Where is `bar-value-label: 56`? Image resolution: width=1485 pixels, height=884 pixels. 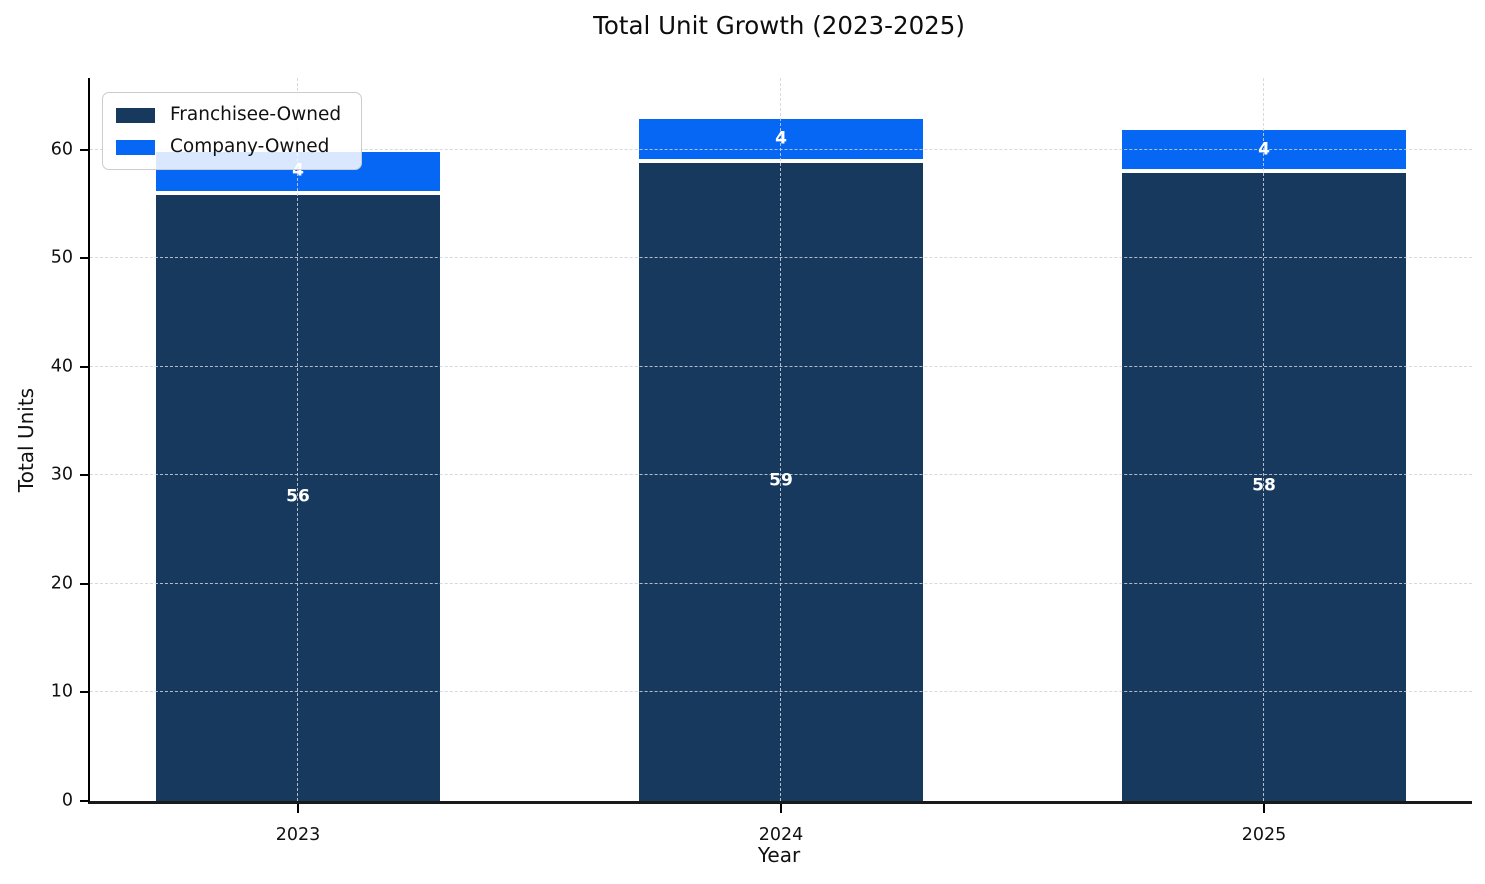
bar-value-label: 56 is located at coordinates (298, 496).